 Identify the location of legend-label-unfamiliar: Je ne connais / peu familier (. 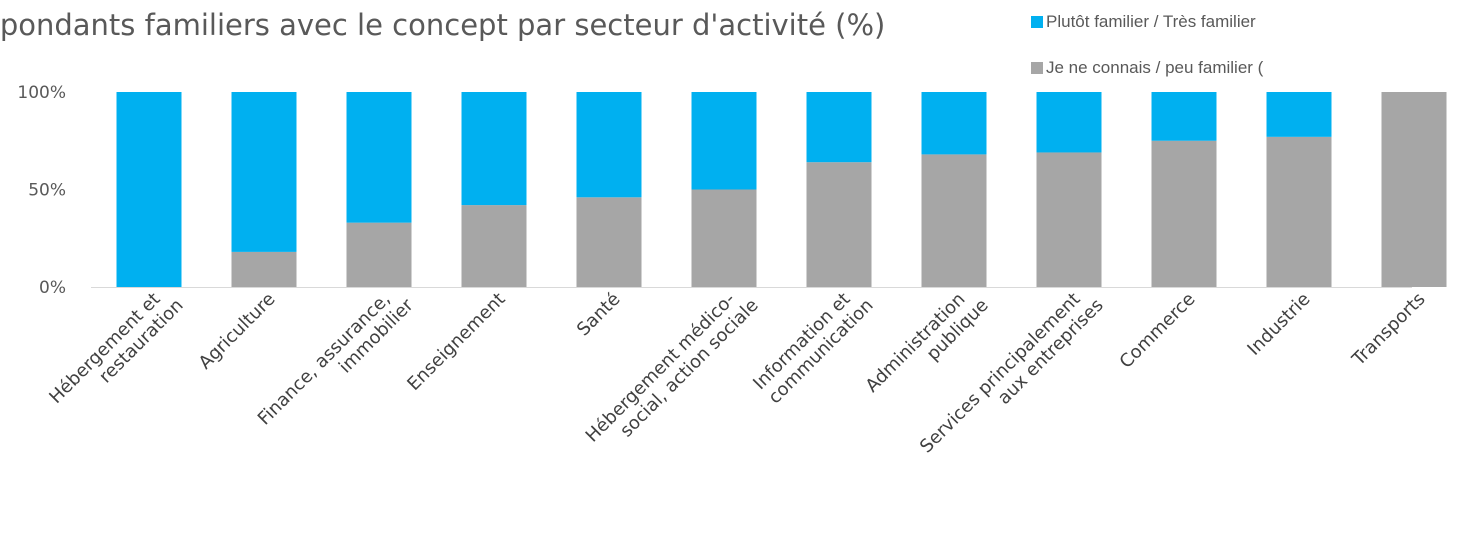
(1155, 67).